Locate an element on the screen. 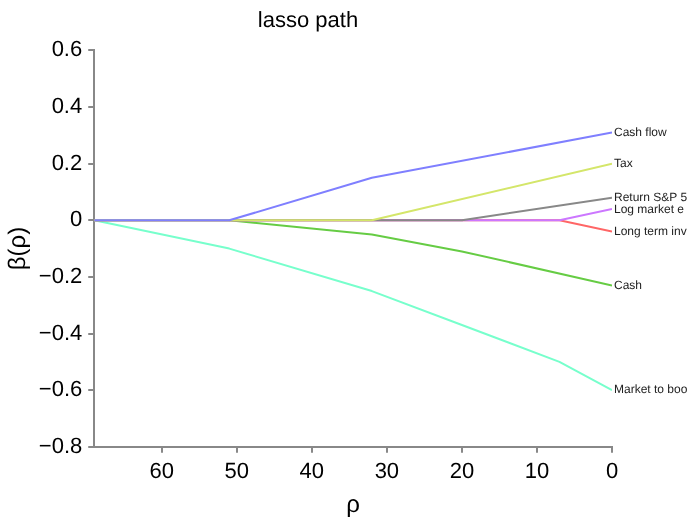 This screenshot has height=520, width=692. y-tick-label: 0.4 is located at coordinates (67, 107).